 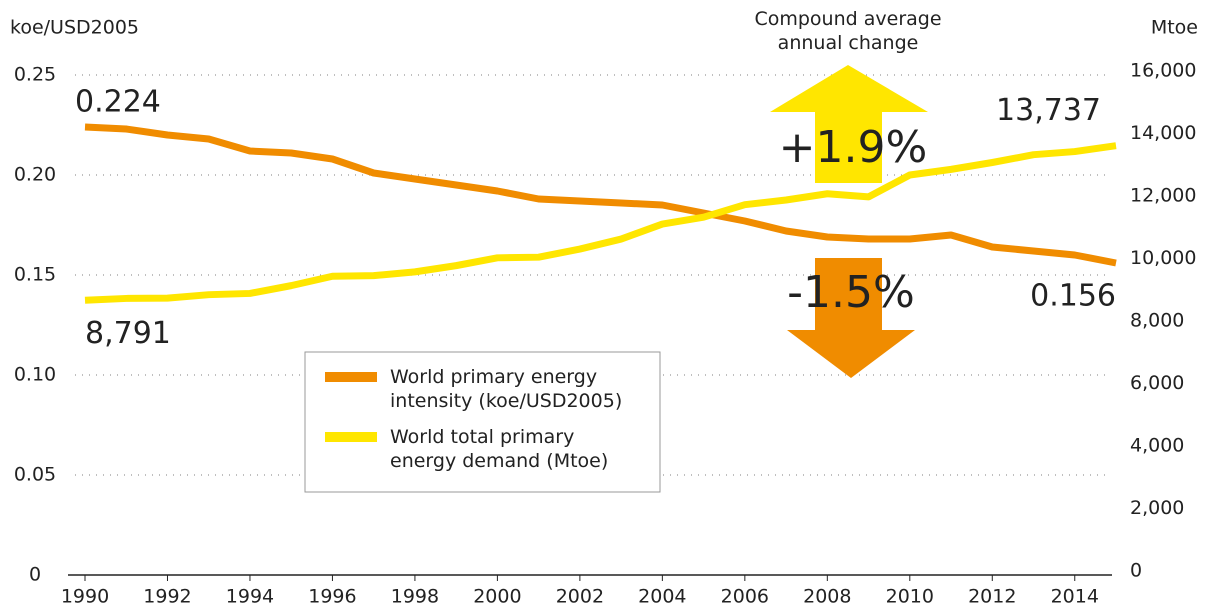 I want to click on legend-line: intensity (koe/USD2005), so click(x=506, y=401).